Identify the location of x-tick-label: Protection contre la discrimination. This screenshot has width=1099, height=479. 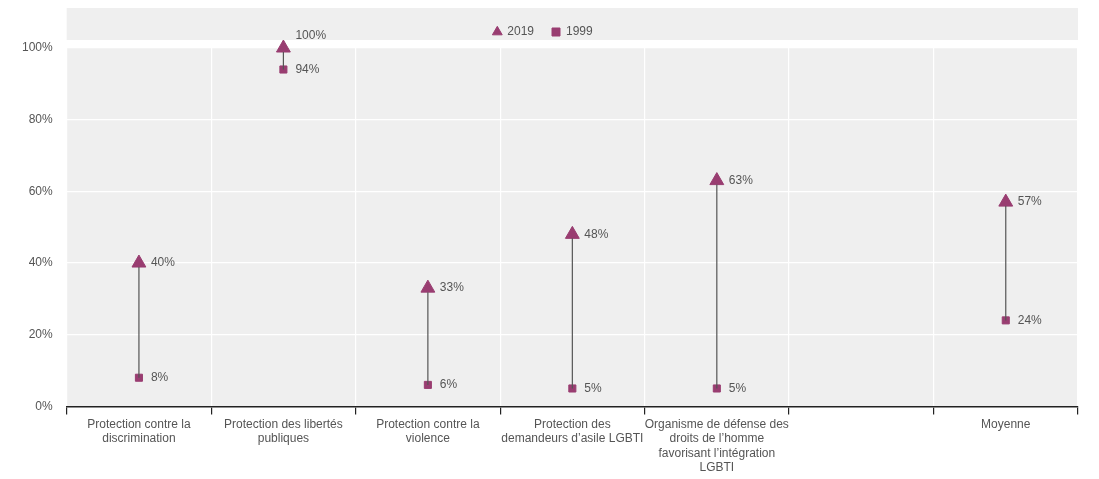
(139, 431).